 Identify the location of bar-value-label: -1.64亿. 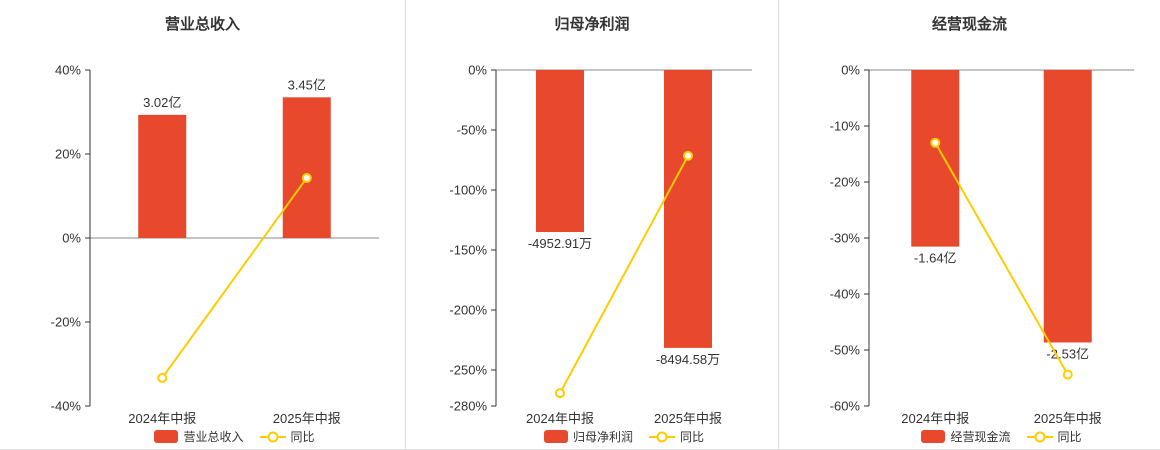
(935, 258).